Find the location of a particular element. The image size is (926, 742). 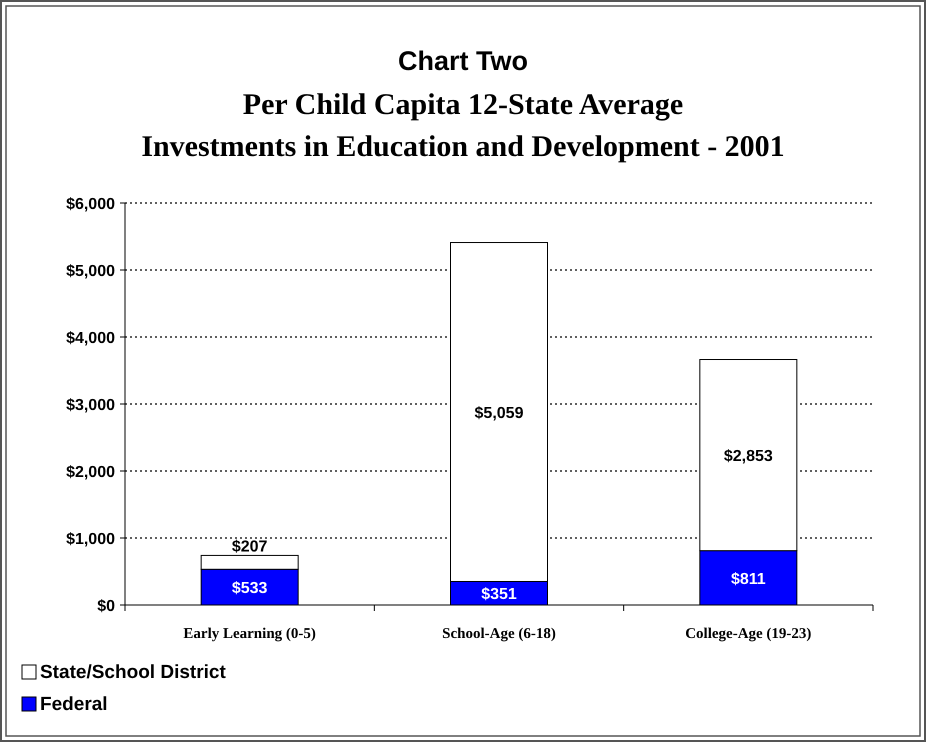

data-label: $351 is located at coordinates (499, 595).